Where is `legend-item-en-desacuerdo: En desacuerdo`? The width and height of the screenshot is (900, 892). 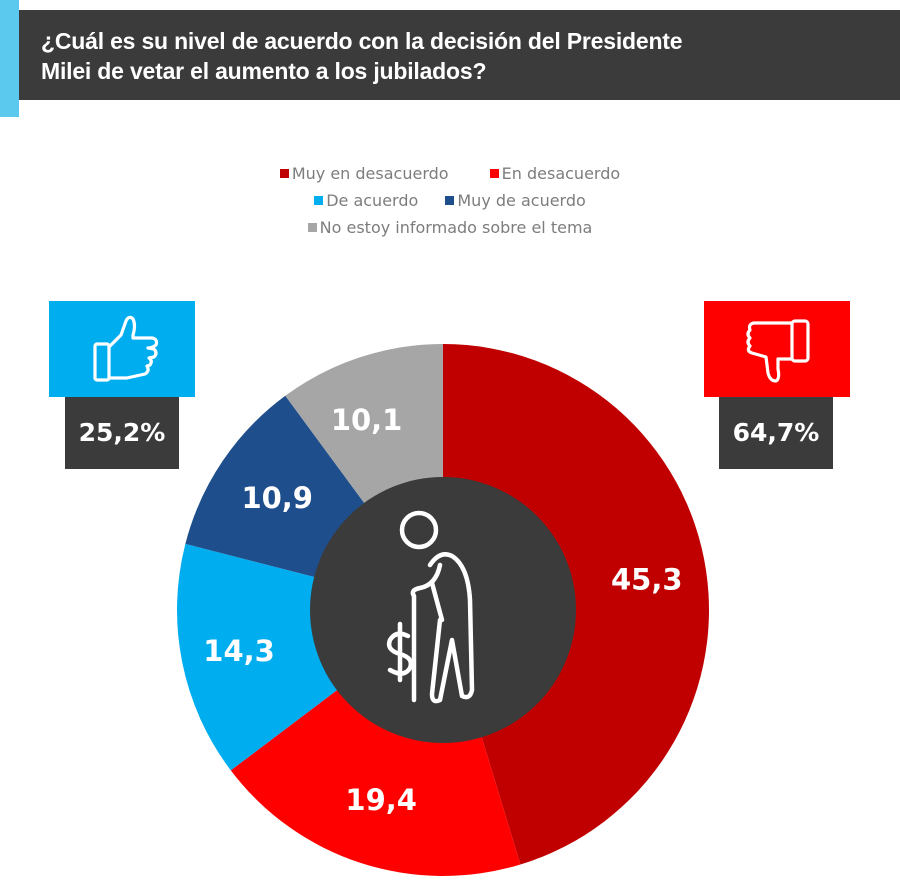 legend-item-en-desacuerdo: En desacuerdo is located at coordinates (555, 173).